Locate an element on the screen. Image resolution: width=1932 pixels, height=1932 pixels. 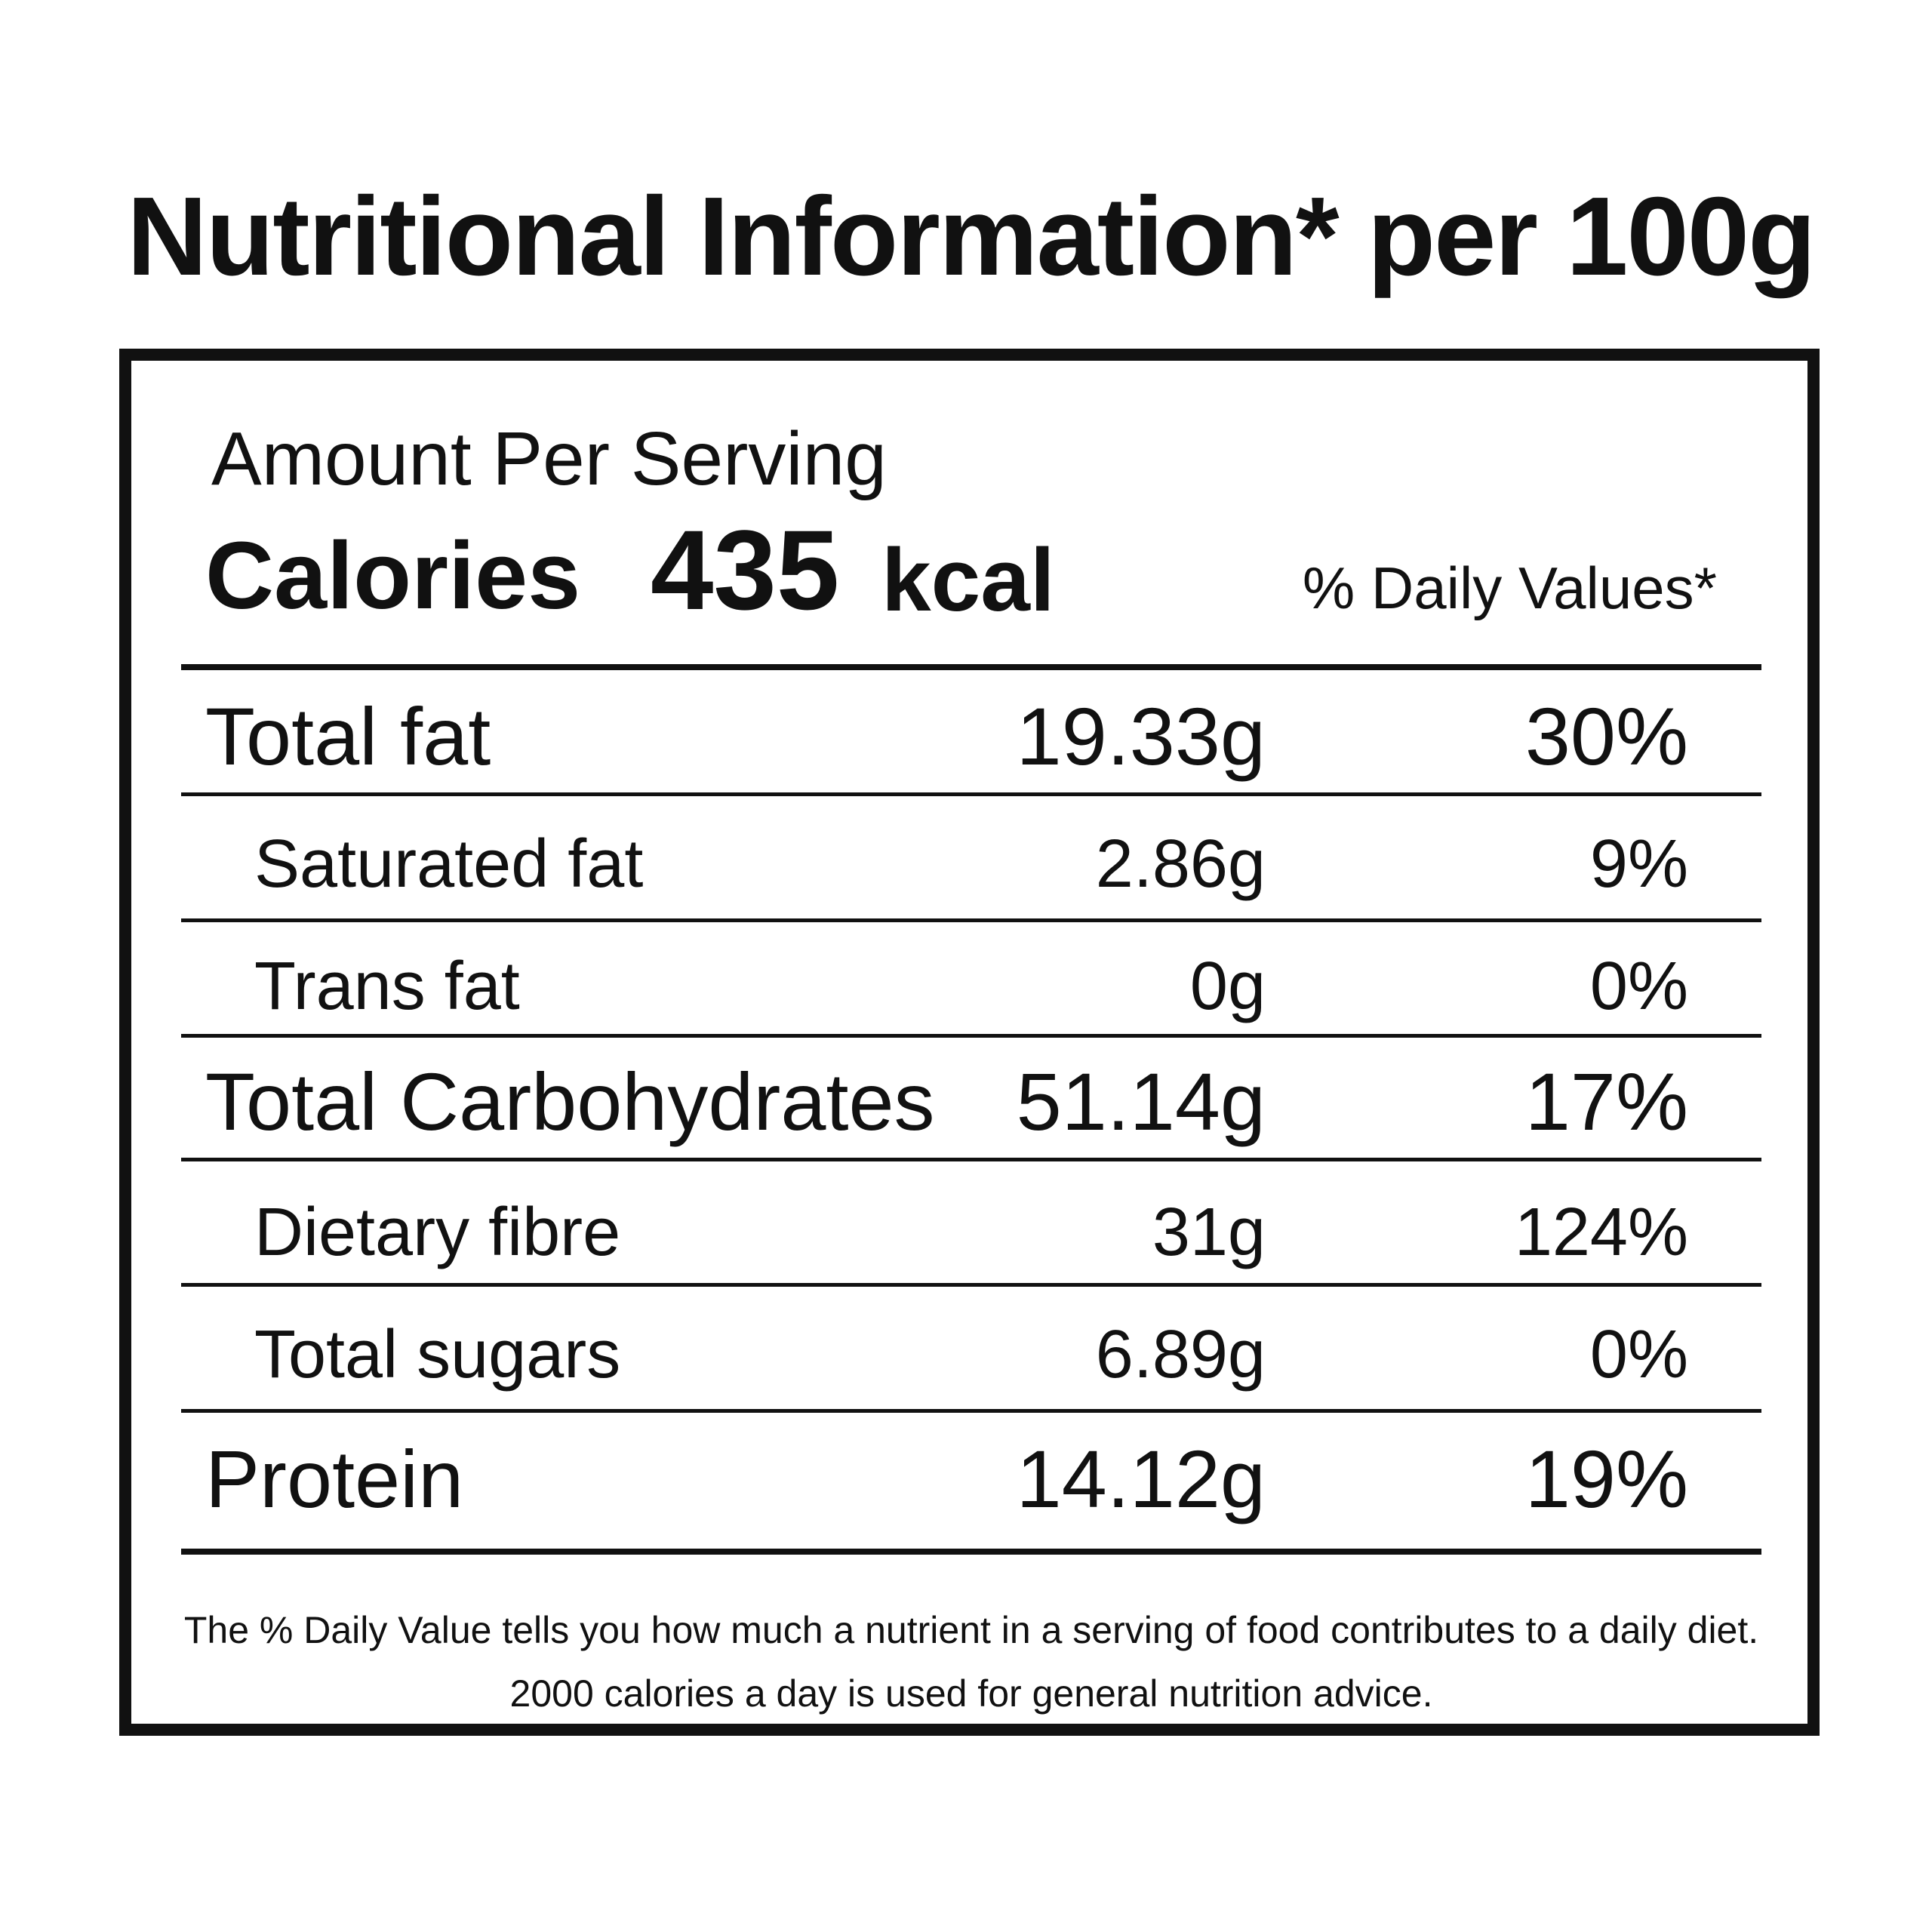
nutrient-amount: 51.14g is located at coordinates (1141, 1101).